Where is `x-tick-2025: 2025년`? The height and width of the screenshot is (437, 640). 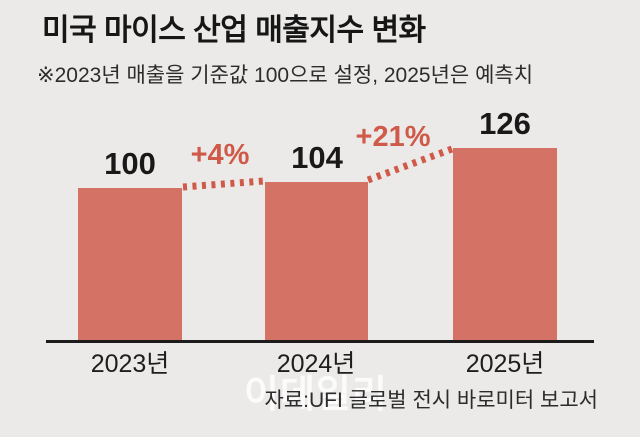 x-tick-2025: 2025년 is located at coordinates (505, 364).